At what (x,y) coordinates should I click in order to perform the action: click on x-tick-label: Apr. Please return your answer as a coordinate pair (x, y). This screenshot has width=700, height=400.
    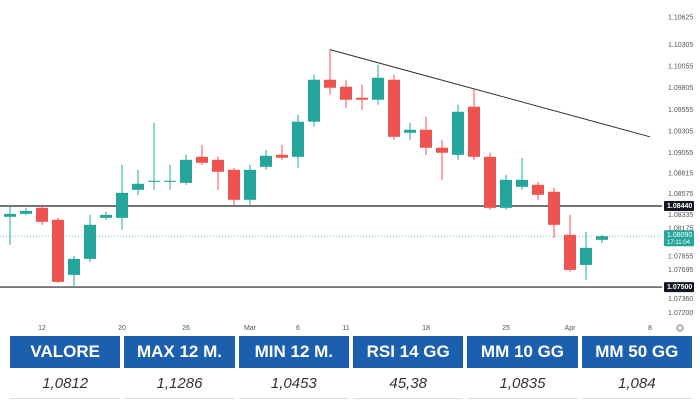
    Looking at the image, I should click on (571, 328).